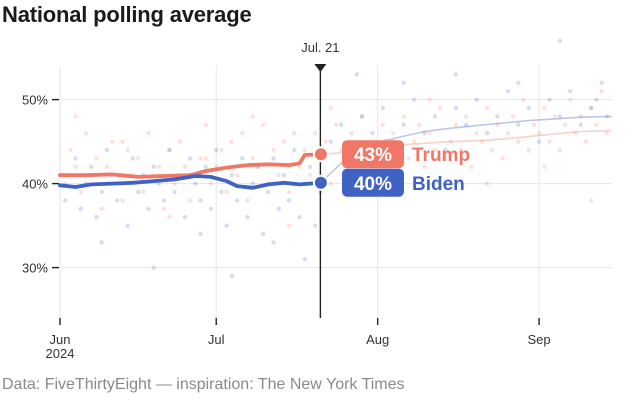  I want to click on series-label-biden: Biden, so click(438, 184).